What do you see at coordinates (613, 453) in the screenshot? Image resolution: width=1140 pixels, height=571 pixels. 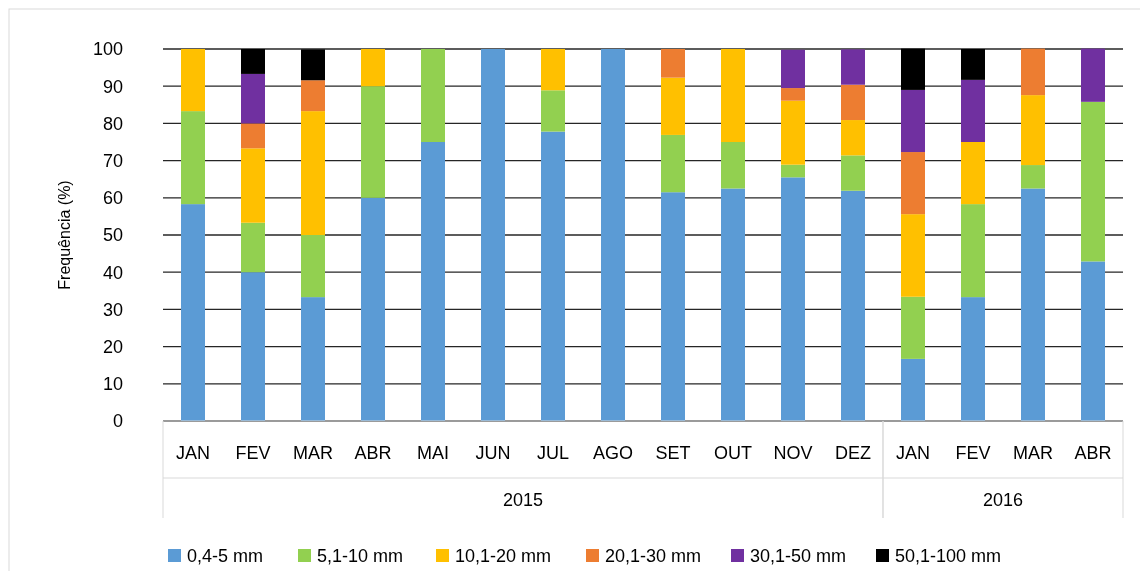 I see `x-tick-label: AGO` at bounding box center [613, 453].